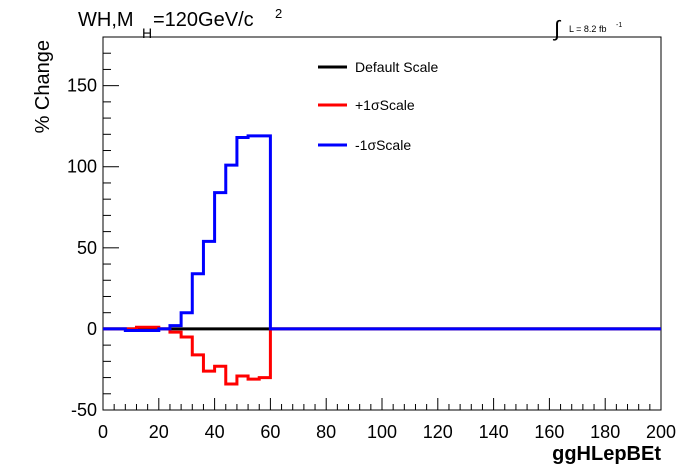  Describe the element at coordinates (383, 145) in the screenshot. I see `legend-label-minus1sigma: -1σScale` at that location.